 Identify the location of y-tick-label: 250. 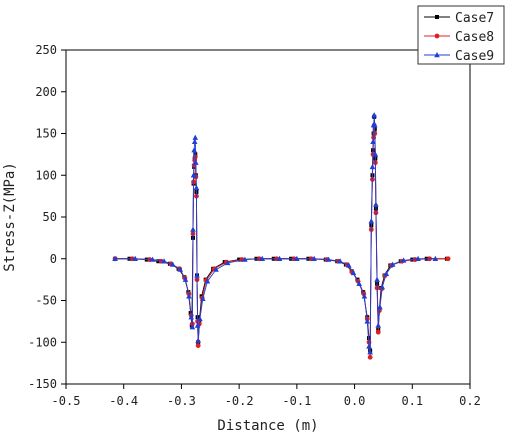
(46, 50).